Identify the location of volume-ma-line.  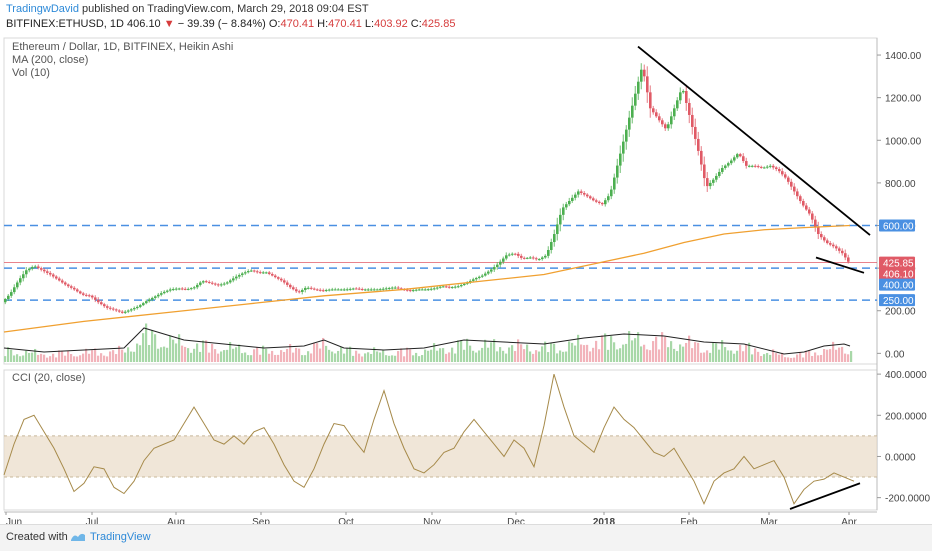
(427, 341).